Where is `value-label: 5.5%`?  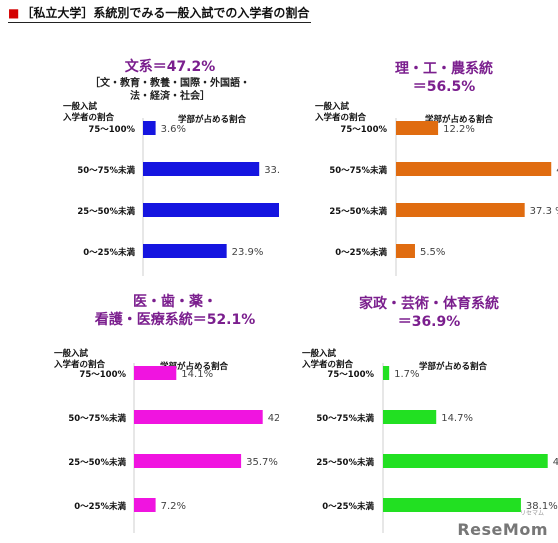 value-label: 5.5% is located at coordinates (432, 252).